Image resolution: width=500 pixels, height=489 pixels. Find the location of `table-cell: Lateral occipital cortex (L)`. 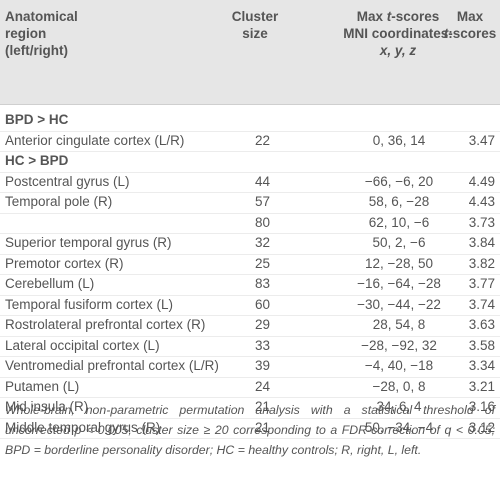

table-cell: Lateral occipital cortex (L) is located at coordinates (82, 345).